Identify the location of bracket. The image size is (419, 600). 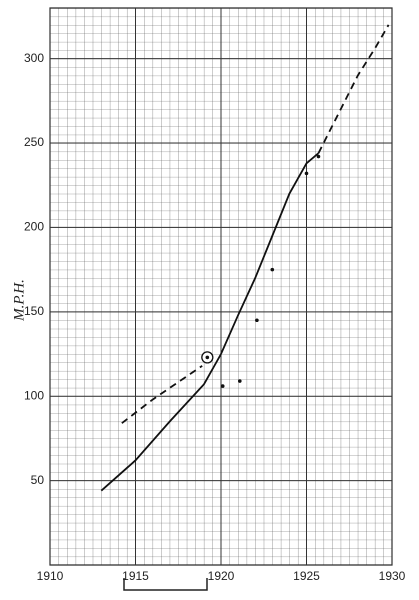
(165, 584).